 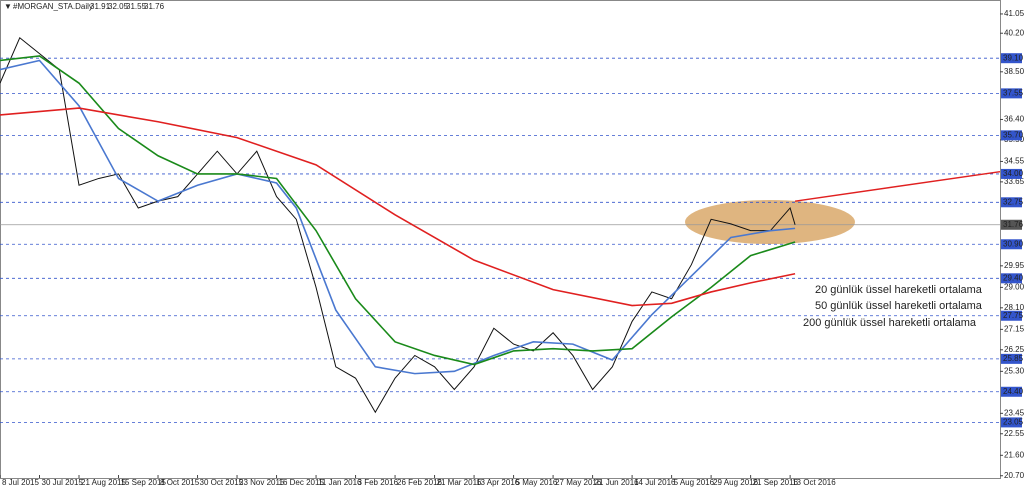 What do you see at coordinates (340, 482) in the screenshot?
I see `x-tick-label: 11 Jan 2016` at bounding box center [340, 482].